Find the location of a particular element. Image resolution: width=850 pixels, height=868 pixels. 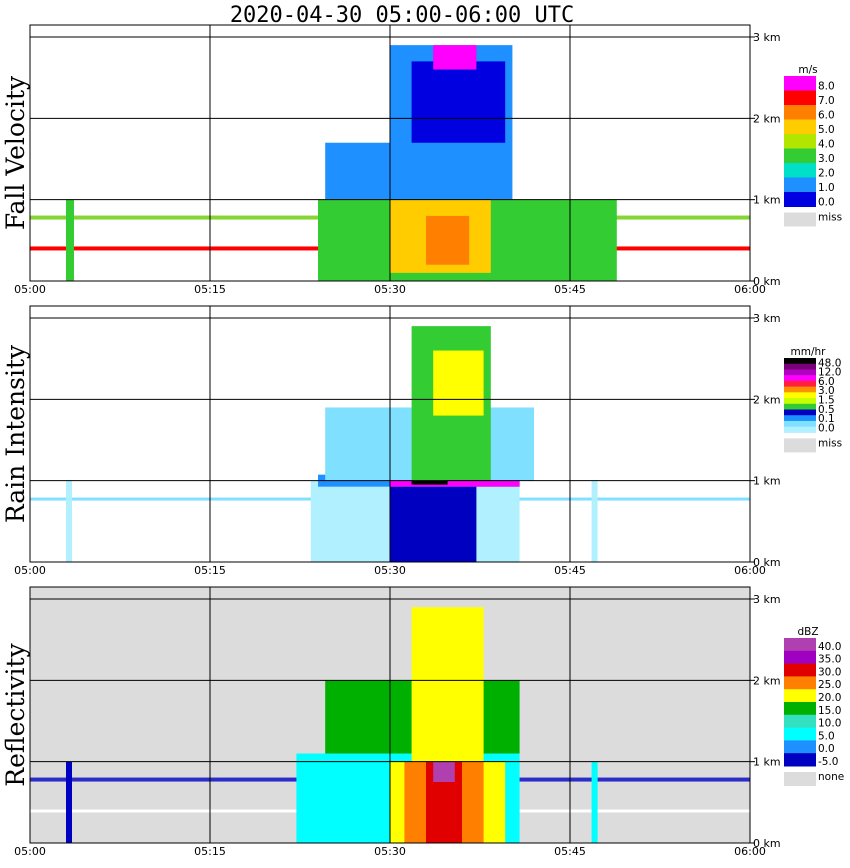

y-axis-label: Rain Intensity is located at coordinates (15, 433).